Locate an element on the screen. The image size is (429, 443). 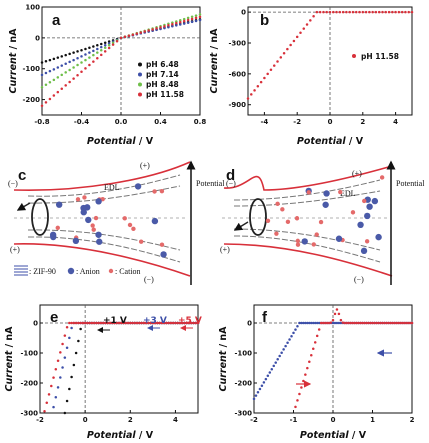
y-tick-label: -200 is located at coordinates (31, 100).